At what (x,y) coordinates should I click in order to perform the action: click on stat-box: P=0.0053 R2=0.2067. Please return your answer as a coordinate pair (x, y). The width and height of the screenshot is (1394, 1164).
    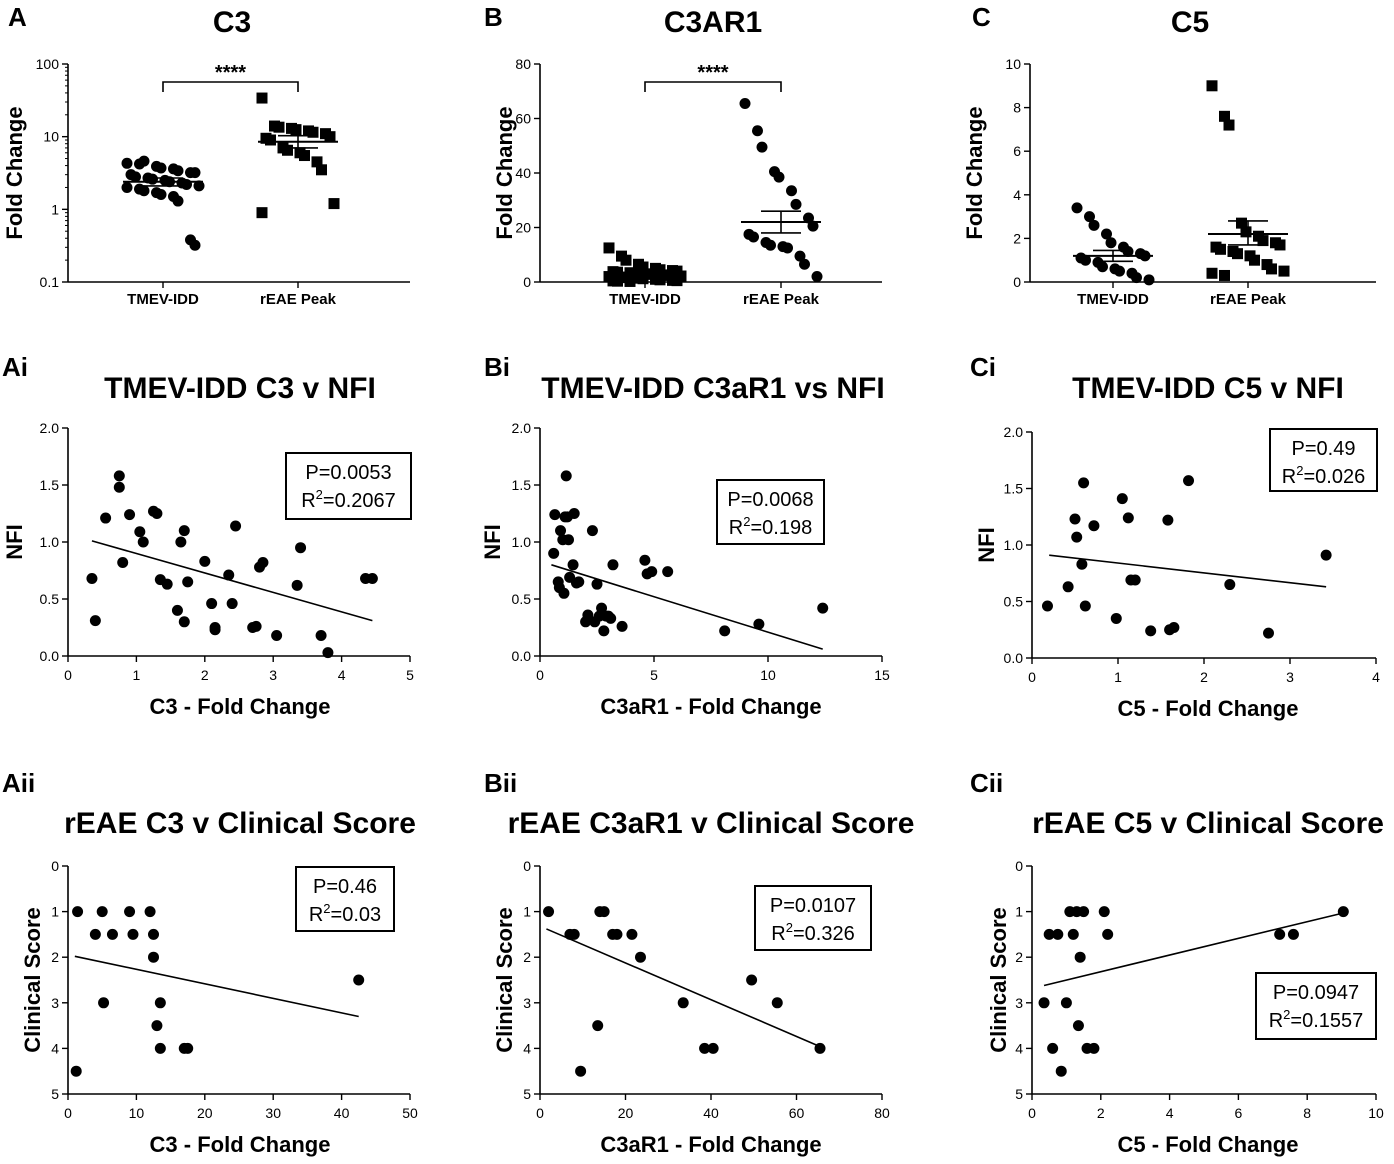
    Looking at the image, I should click on (348, 486).